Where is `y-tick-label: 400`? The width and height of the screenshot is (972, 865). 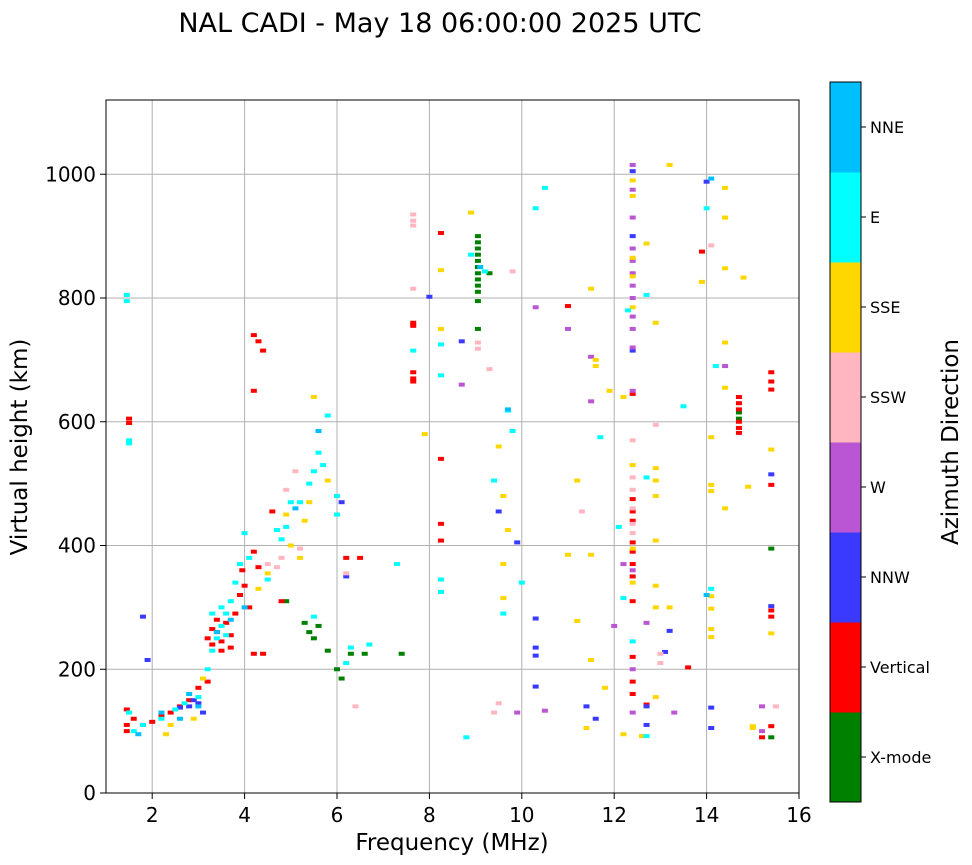 y-tick-label: 400 is located at coordinates (77, 546).